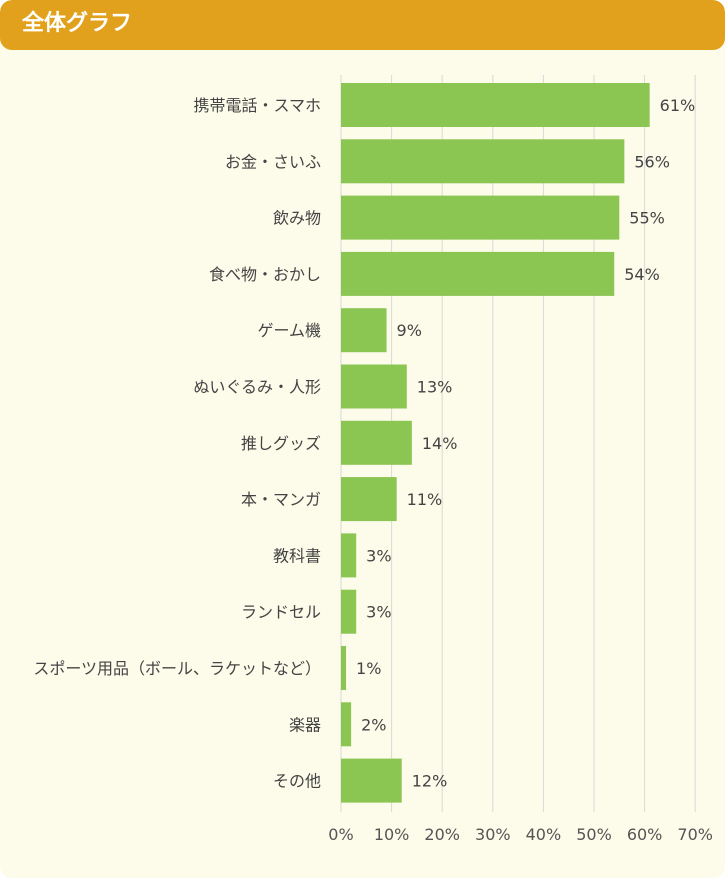  I want to click on value-label: 54%, so click(642, 274).